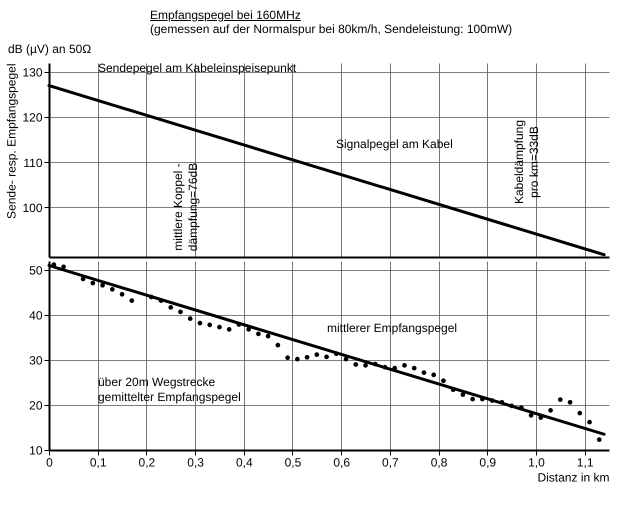 The image size is (631, 529). Describe the element at coordinates (394, 144) in the screenshot. I see `annotation: Signalpegel am Kabel` at that location.